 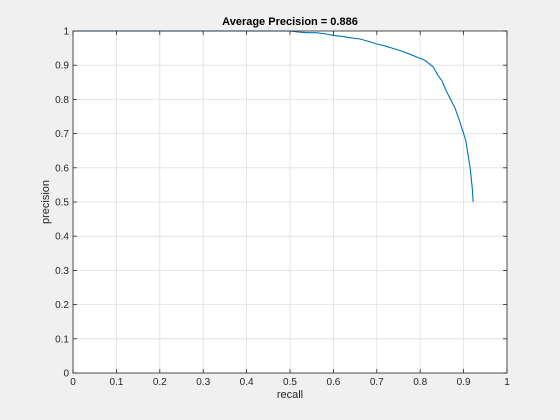 I want to click on y-tick-label: 0.7, so click(x=62, y=134).